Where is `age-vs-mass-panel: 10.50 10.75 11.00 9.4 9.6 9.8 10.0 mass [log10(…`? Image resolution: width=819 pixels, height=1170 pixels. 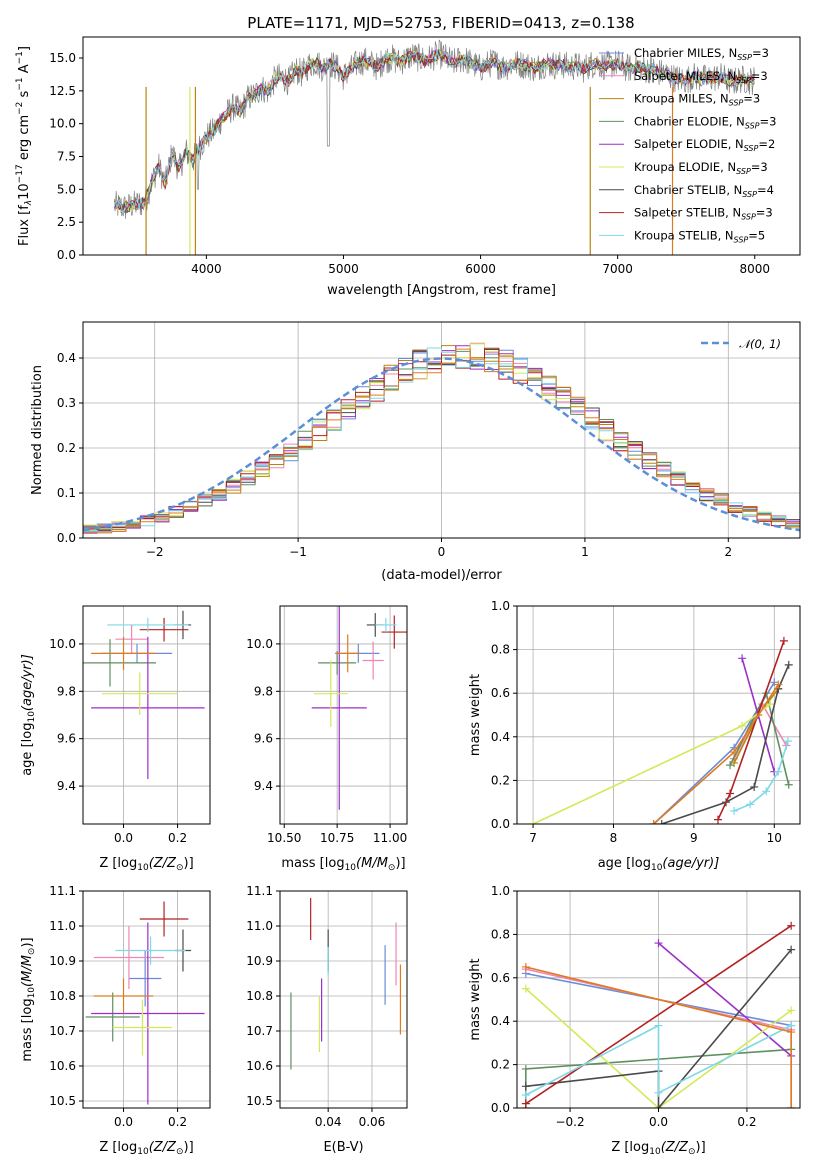 age-vs-mass-panel: 10.50 10.75 11.00 9.4 9.6 9.8 10.0 mass [log10(… is located at coordinates (327, 739).